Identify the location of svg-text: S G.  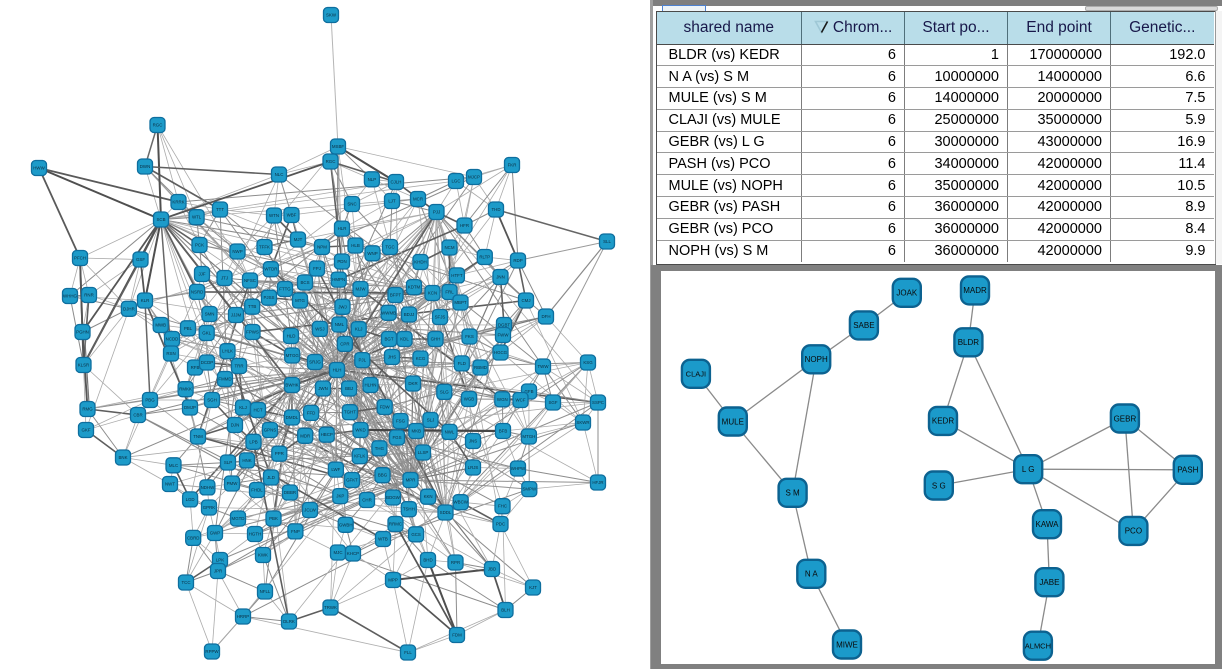
(939, 485).